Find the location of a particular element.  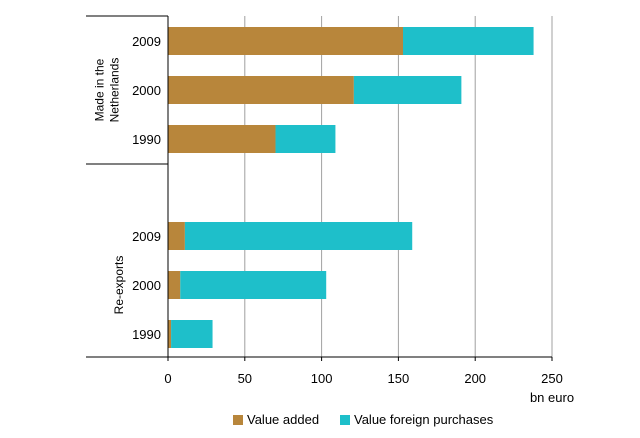

legend-label: Value added is located at coordinates (283, 419).